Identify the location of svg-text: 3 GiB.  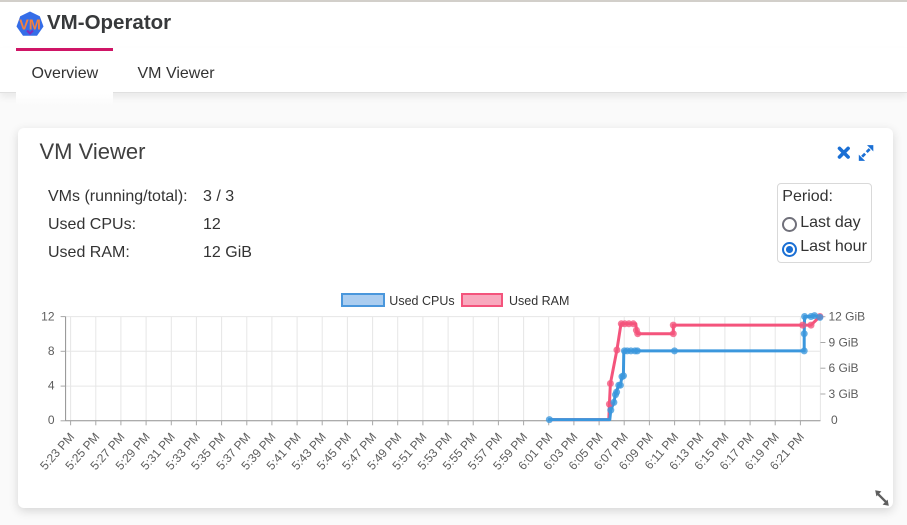
(844, 394).